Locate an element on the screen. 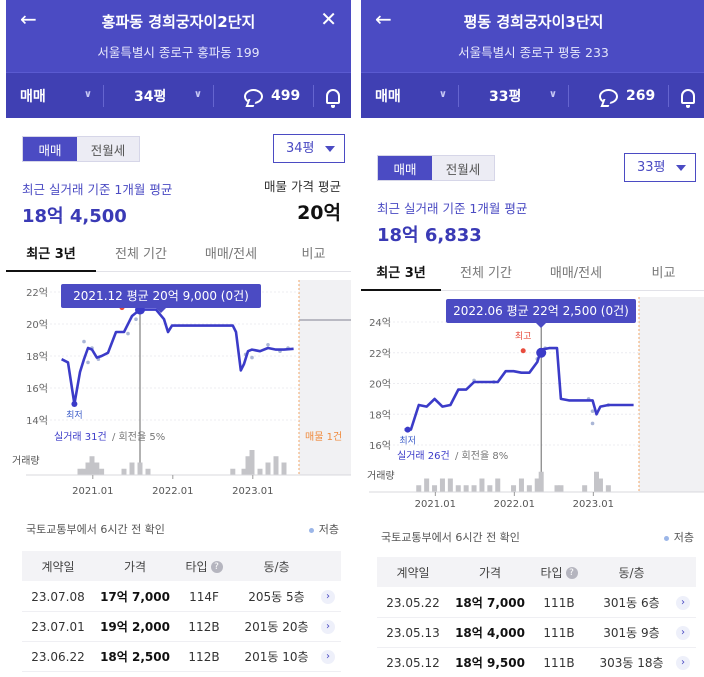 Image resolution: width=704 pixels, height=677 pixels. y-tick-label: 14억 is located at coordinates (37, 421).